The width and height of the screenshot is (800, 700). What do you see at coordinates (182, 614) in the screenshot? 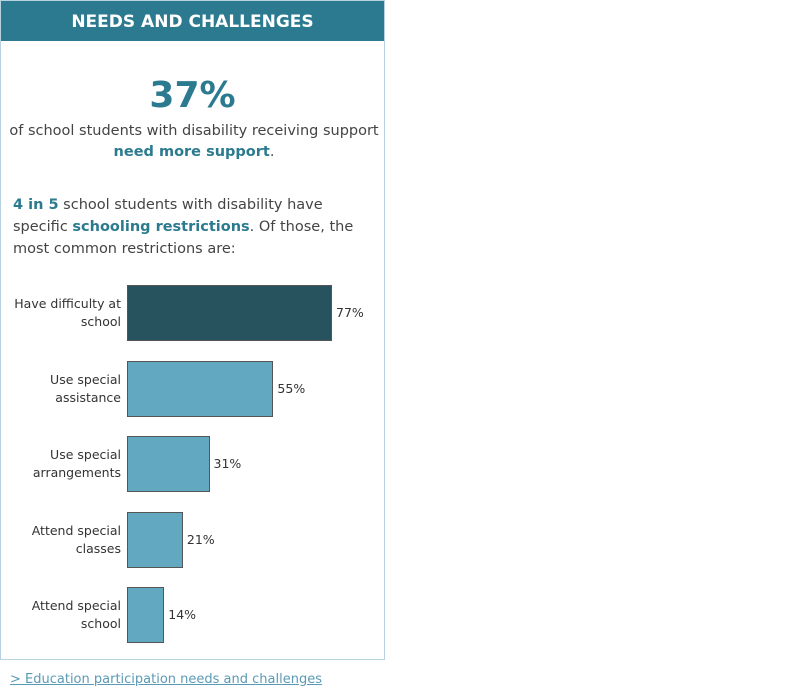
I see `value-label: 14%` at bounding box center [182, 614].